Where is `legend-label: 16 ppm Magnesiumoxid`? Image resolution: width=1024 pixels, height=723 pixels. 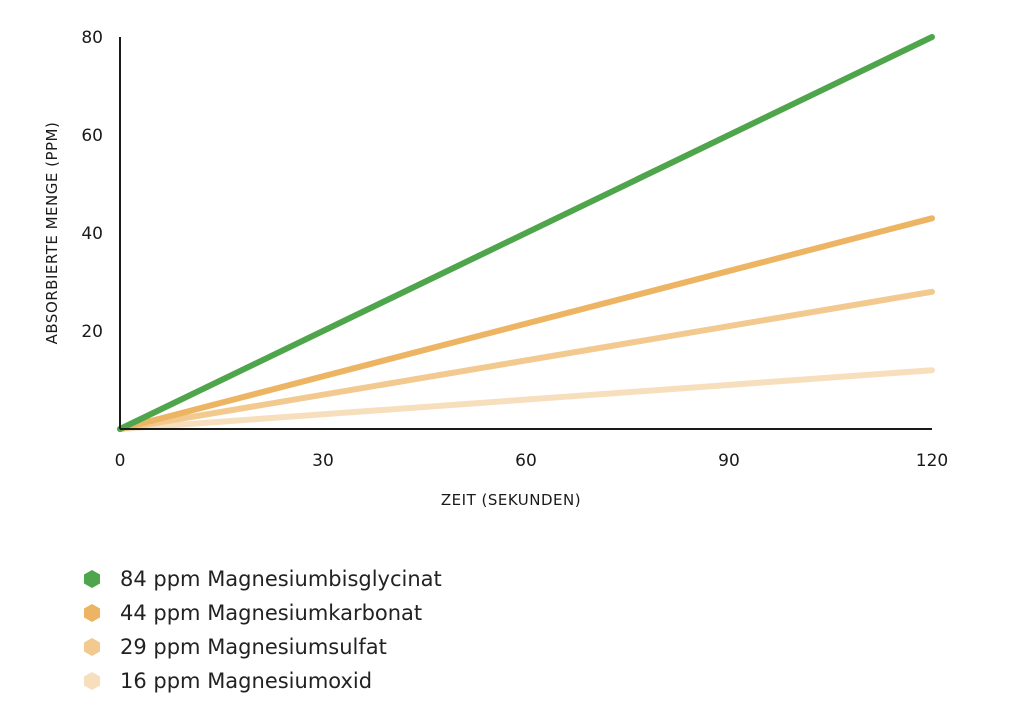 legend-label: 16 ppm Magnesiumoxid is located at coordinates (246, 681).